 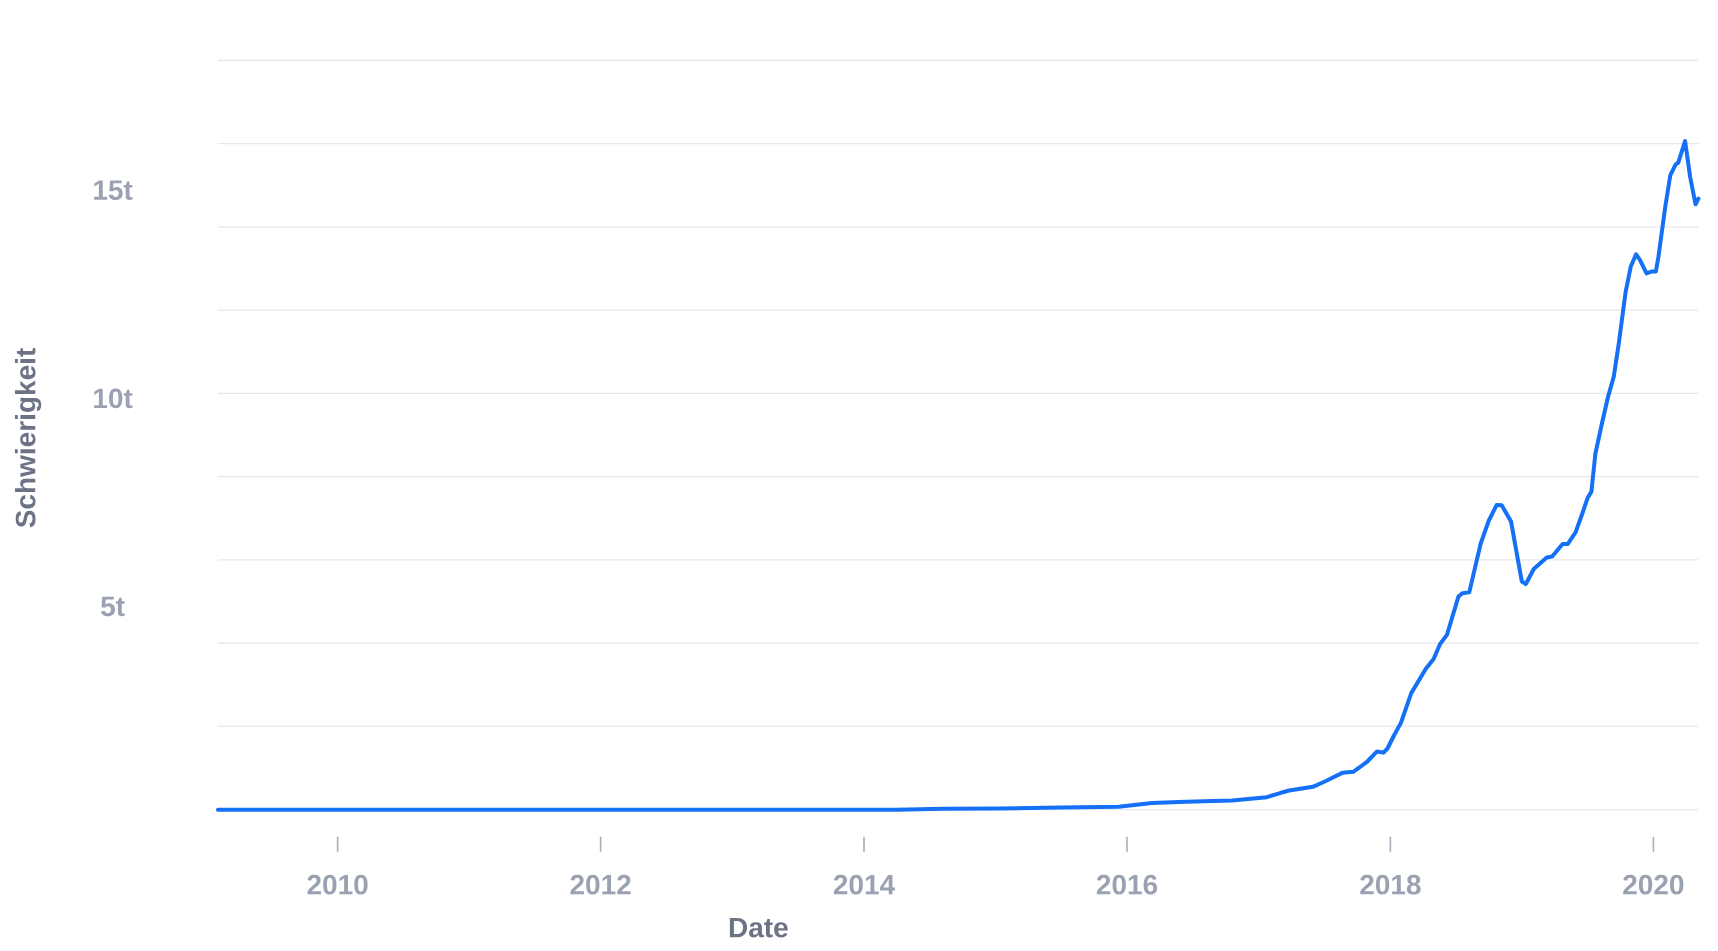 I want to click on x-axis-title: Date, so click(x=758, y=927).